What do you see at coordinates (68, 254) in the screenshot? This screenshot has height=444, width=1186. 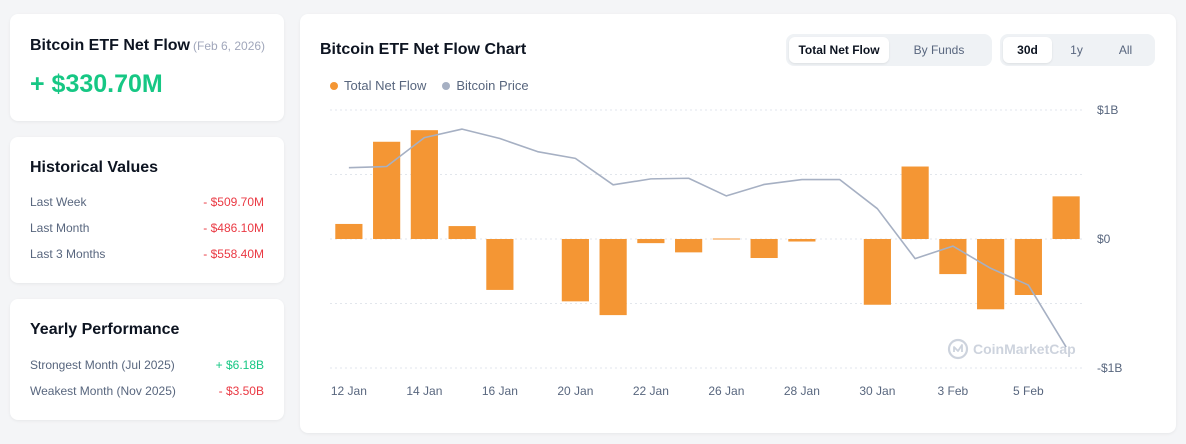 I see `historical-row-label: Last 3 Months` at bounding box center [68, 254].